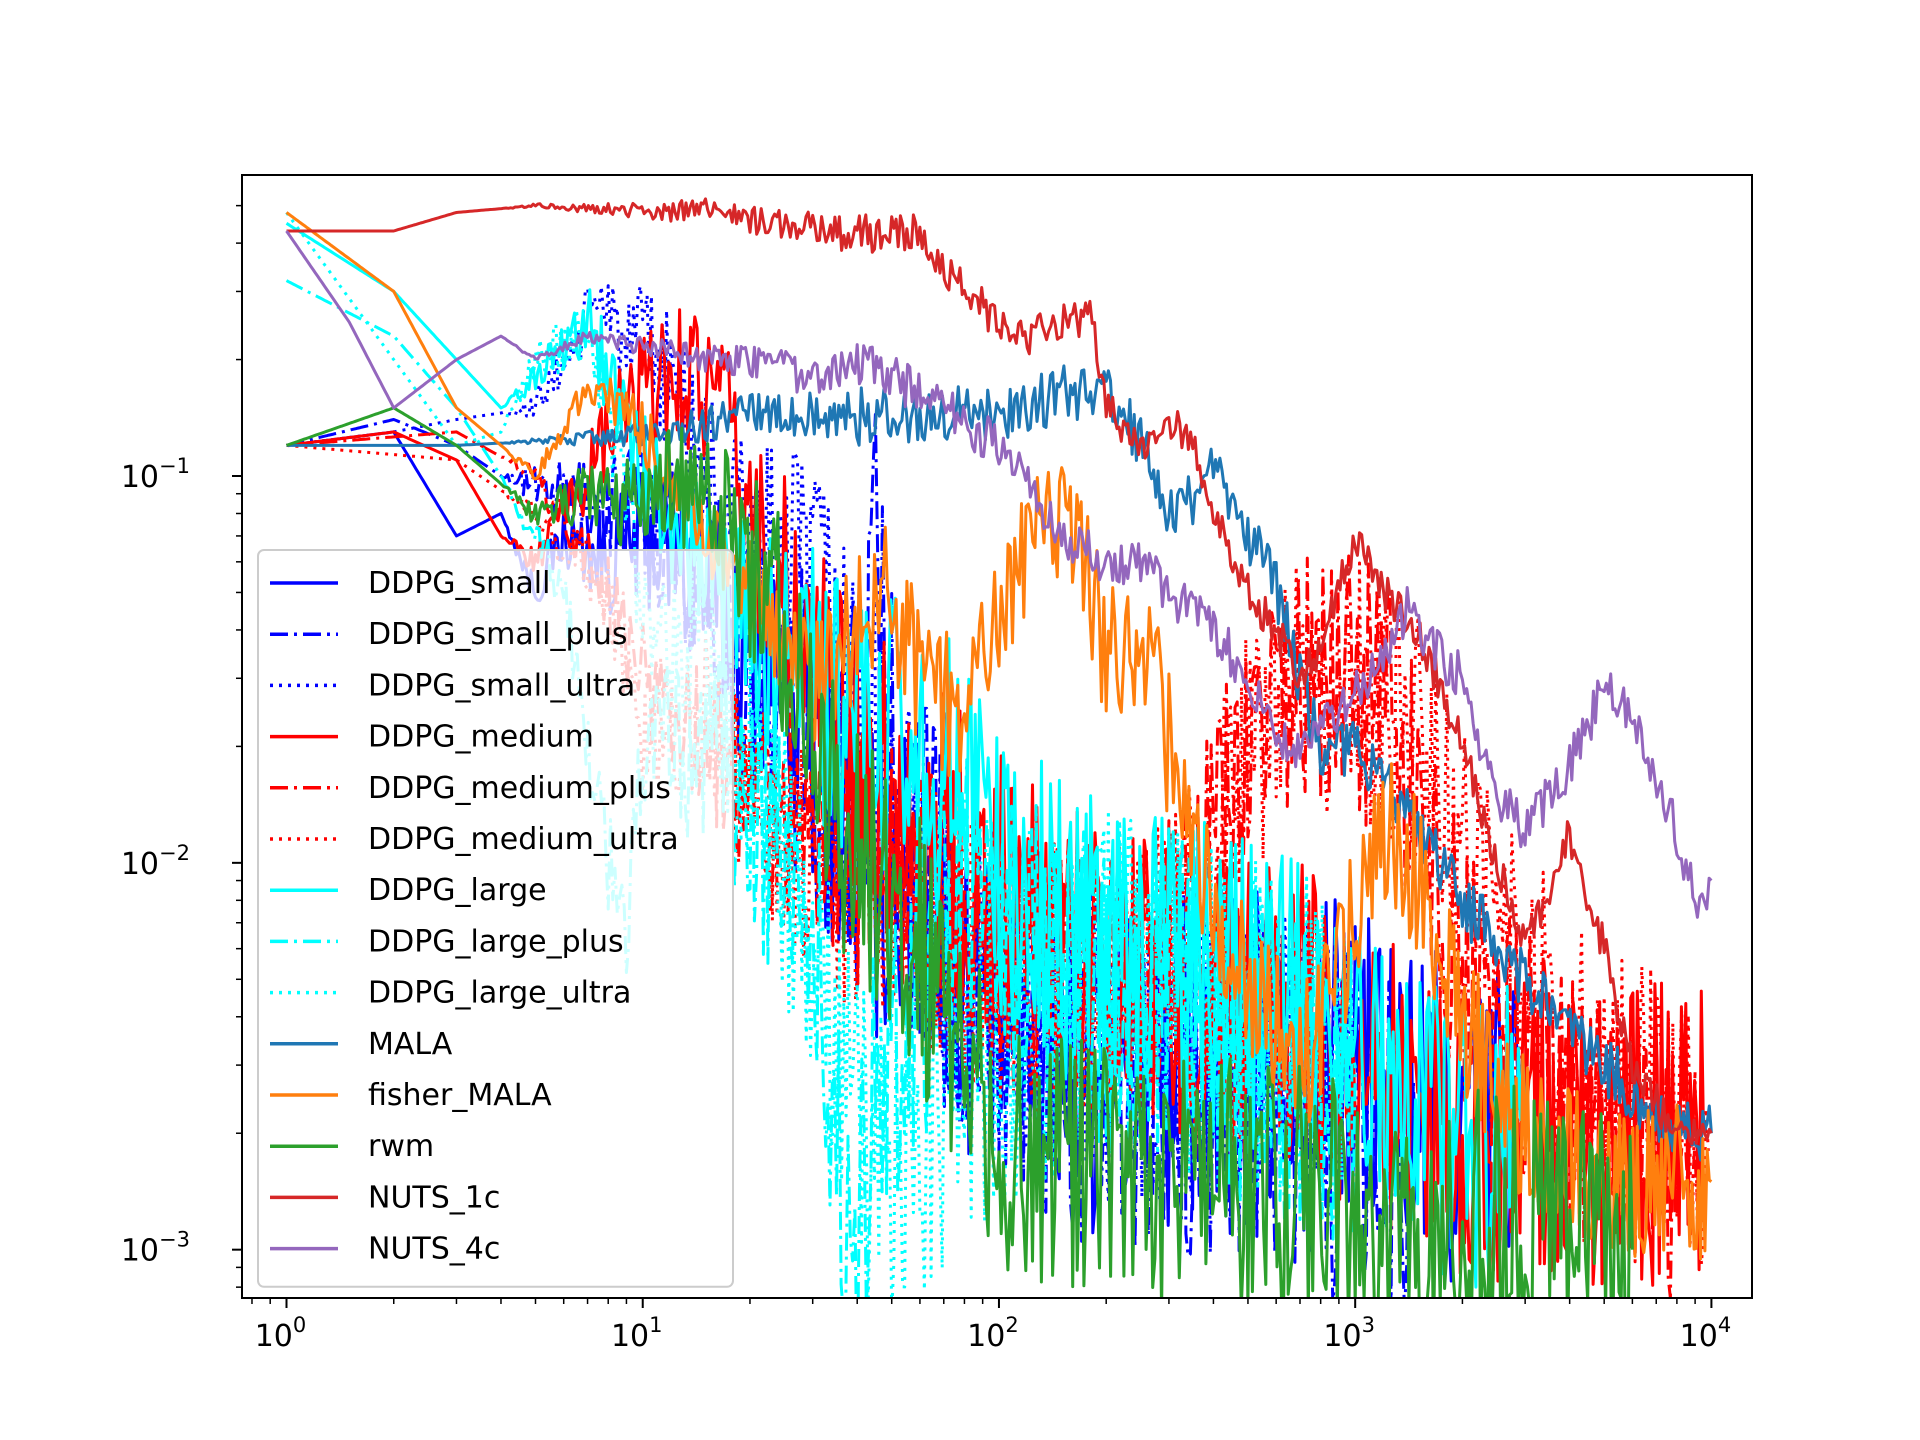 This screenshot has height=1440, width=1920. Describe the element at coordinates (523, 839) in the screenshot. I see `legend-label-ddpg-medium-ultra: DDPG_medium_ultra` at that location.